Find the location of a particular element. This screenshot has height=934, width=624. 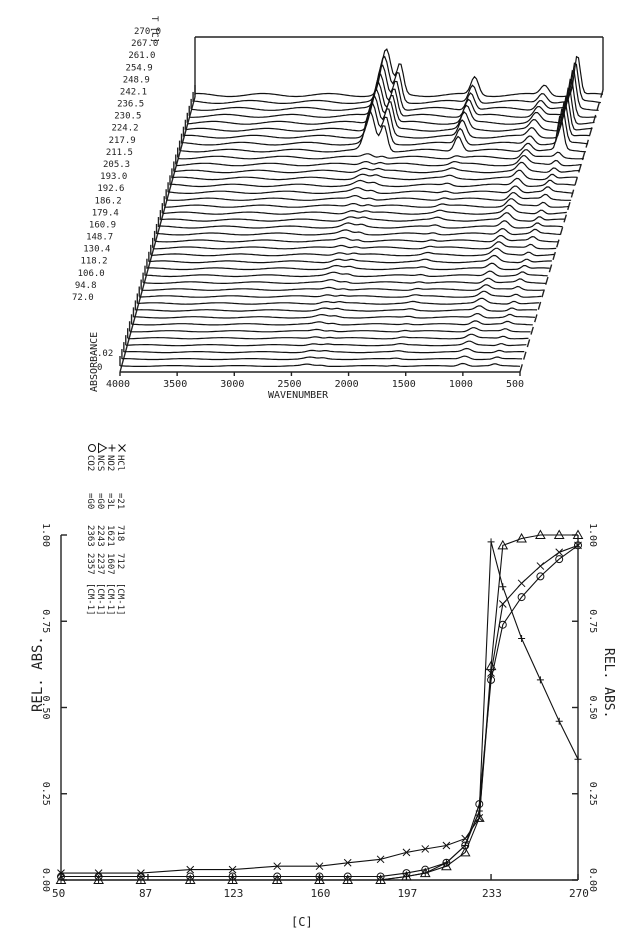

x-tick-label: 1000 is located at coordinates (461, 384).